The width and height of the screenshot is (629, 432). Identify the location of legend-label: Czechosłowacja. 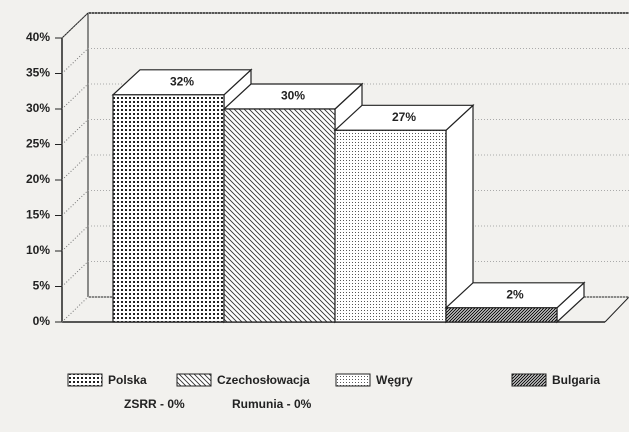
(263, 380).